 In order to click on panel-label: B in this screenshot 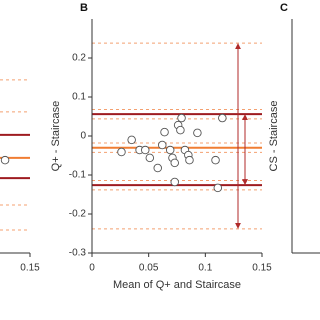, I will do `click(84, 8)`.